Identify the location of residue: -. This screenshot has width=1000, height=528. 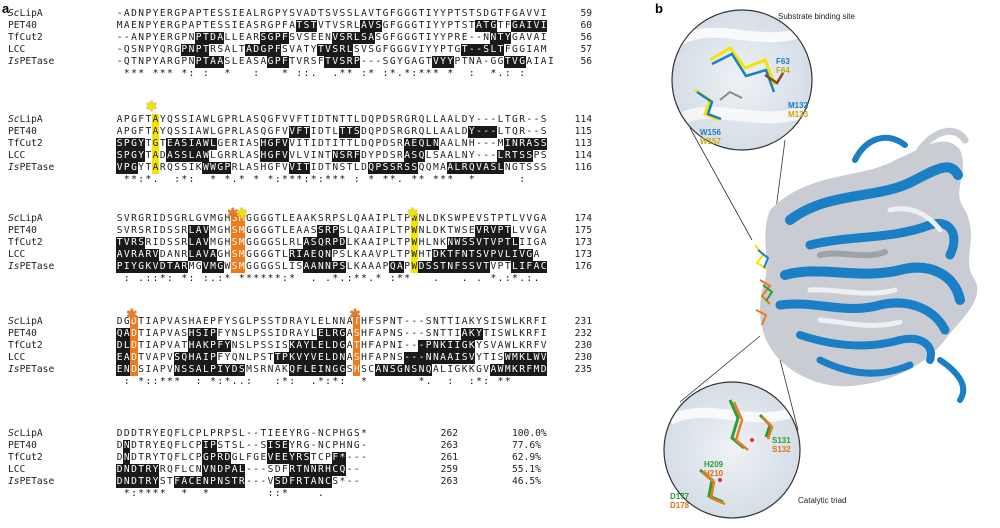
(472, 50).